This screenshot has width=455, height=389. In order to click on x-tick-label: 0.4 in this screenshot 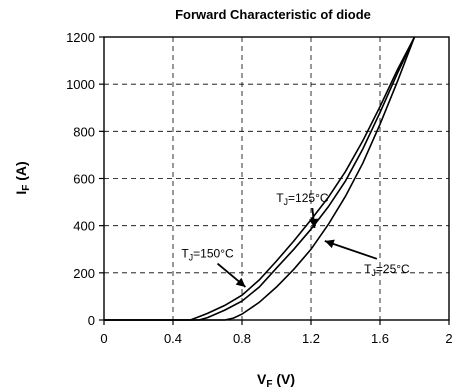, I will do `click(173, 338)`.